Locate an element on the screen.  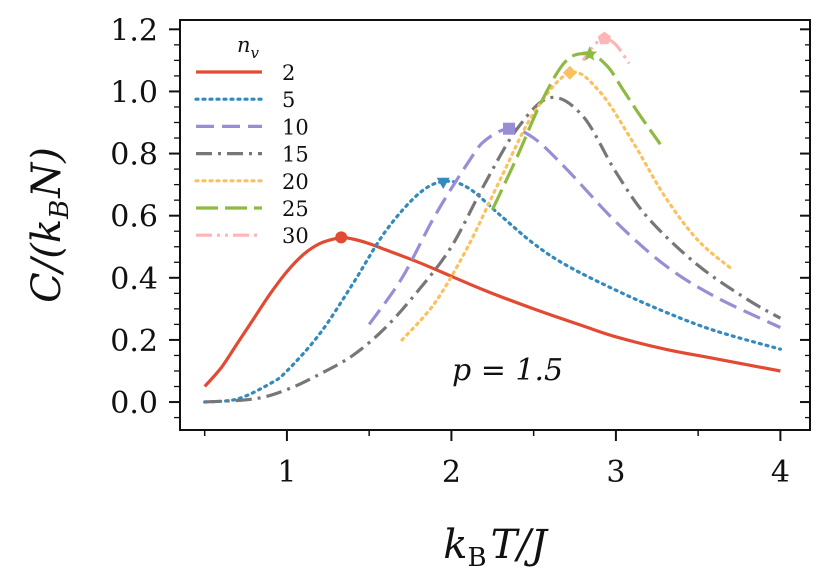
legend-title: nv is located at coordinates (248, 47).